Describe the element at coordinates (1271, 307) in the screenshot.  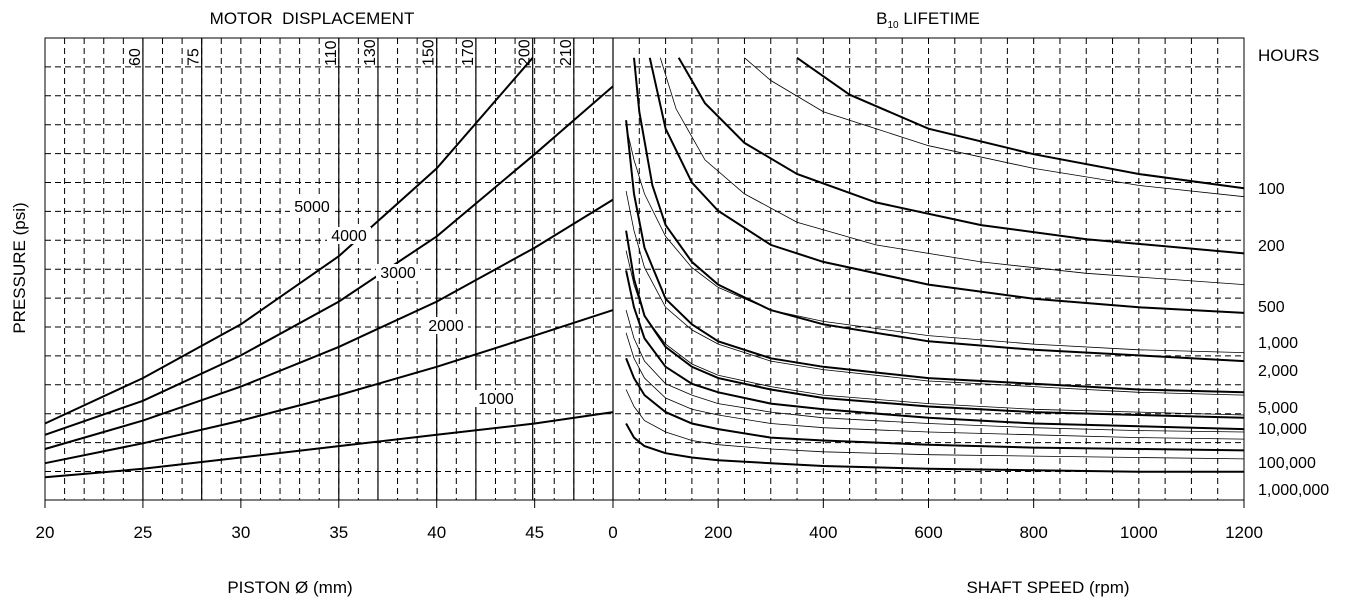
I see `hours-label: 500` at that location.